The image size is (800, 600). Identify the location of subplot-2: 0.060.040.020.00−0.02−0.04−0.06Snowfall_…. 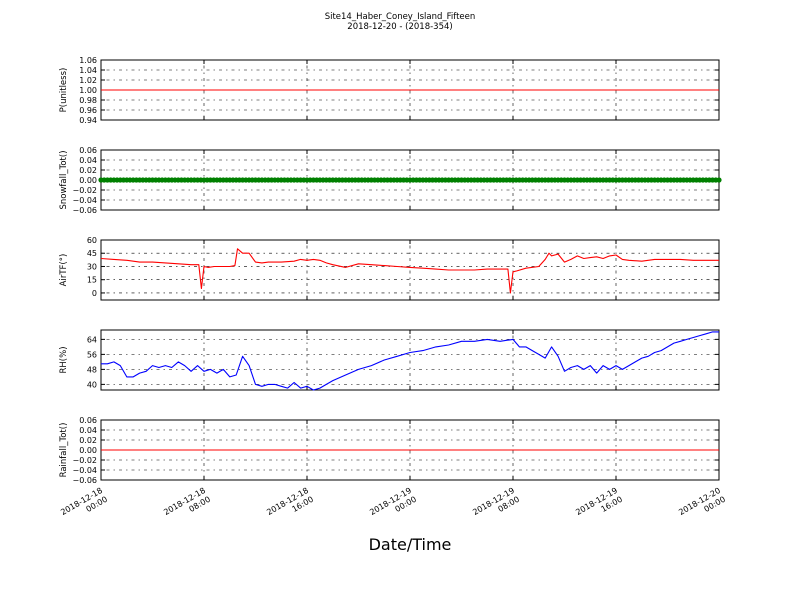
(390, 180).